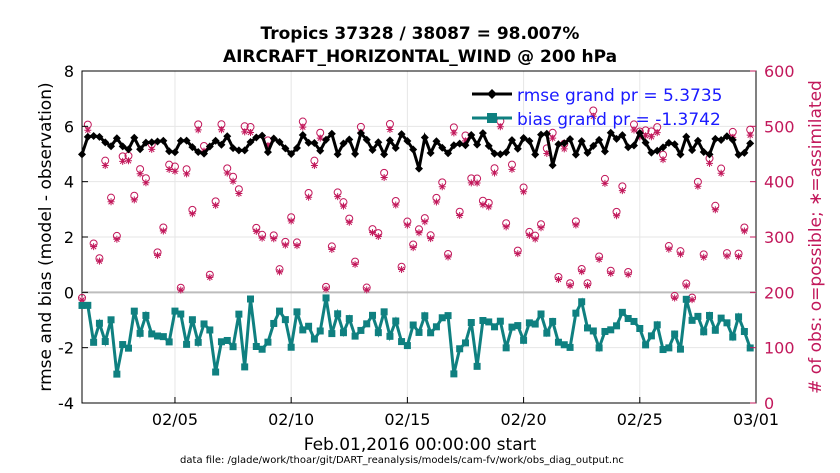  I want to click on bias-series, so click(416, 336).